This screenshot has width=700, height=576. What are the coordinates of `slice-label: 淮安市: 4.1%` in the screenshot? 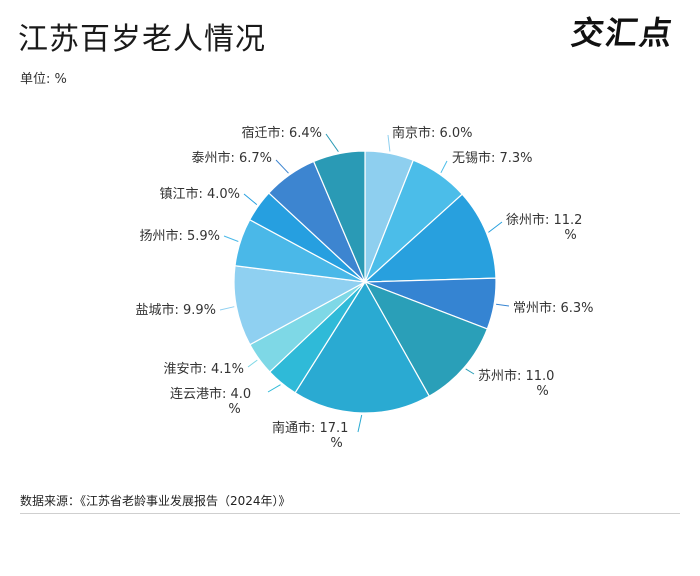 It's located at (203, 369).